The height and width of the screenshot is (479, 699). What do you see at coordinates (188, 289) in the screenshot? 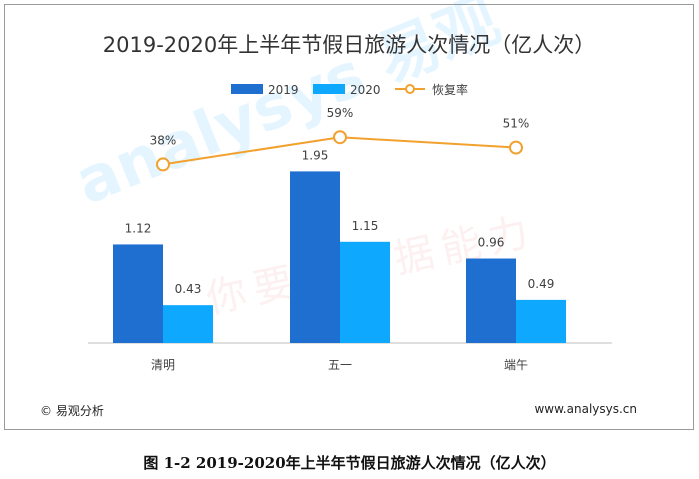
I see `bar-label-2020-0: 0.43` at bounding box center [188, 289].